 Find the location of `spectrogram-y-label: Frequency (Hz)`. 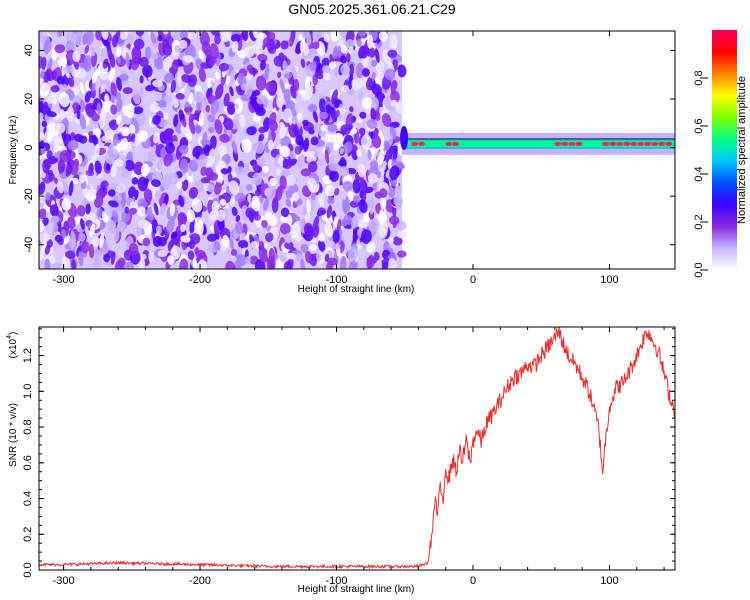

spectrogram-y-label: Frequency (Hz) is located at coordinates (13, 150).